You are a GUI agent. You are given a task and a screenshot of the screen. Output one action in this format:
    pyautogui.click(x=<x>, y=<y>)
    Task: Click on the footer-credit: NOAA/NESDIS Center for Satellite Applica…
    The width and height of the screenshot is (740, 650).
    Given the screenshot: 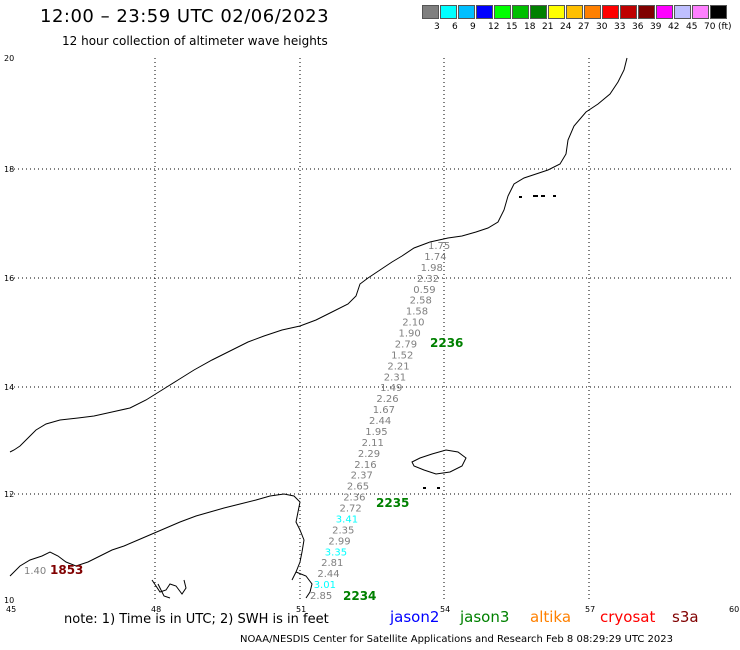 What is the action you would take?
    pyautogui.click(x=456, y=639)
    